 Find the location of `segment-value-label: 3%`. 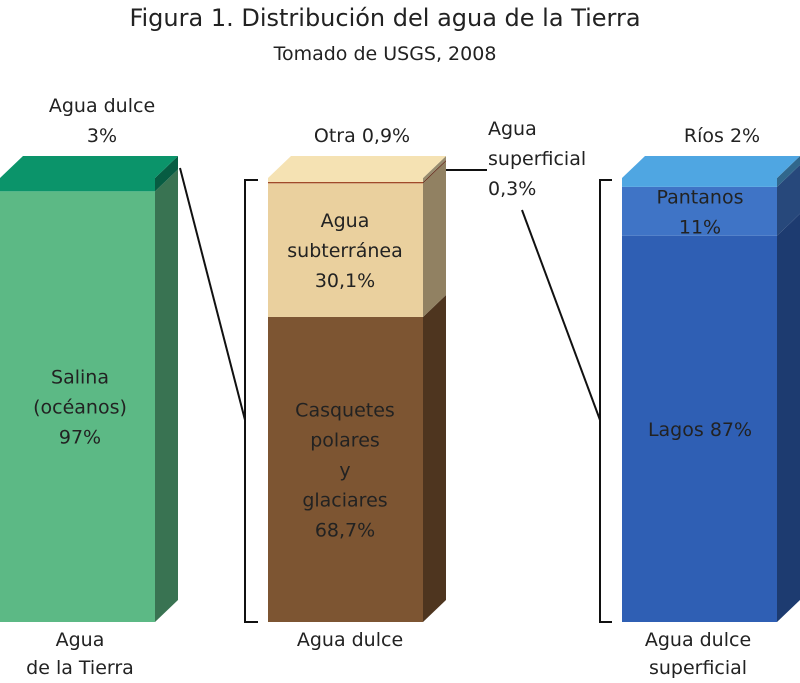

segment-value-label: 3% is located at coordinates (102, 136).